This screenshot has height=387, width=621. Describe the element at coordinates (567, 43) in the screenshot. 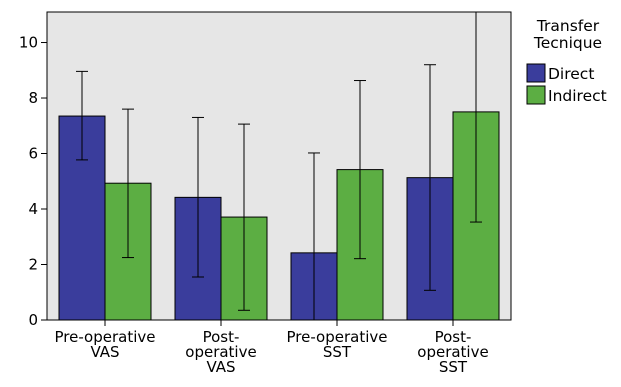

I see `legend-title: Tecnique` at that location.